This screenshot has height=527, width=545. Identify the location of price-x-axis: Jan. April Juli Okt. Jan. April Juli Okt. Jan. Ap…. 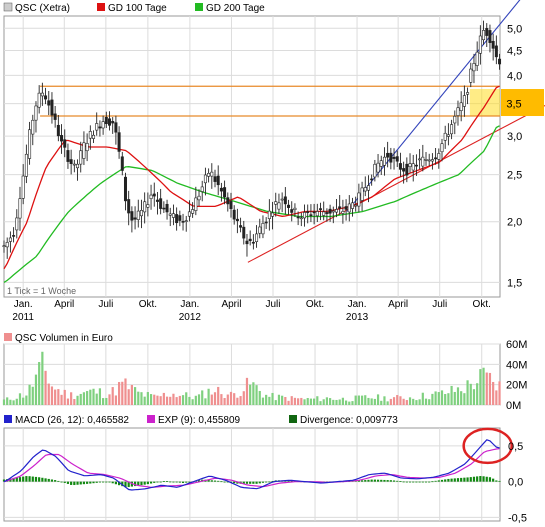
(251, 311).